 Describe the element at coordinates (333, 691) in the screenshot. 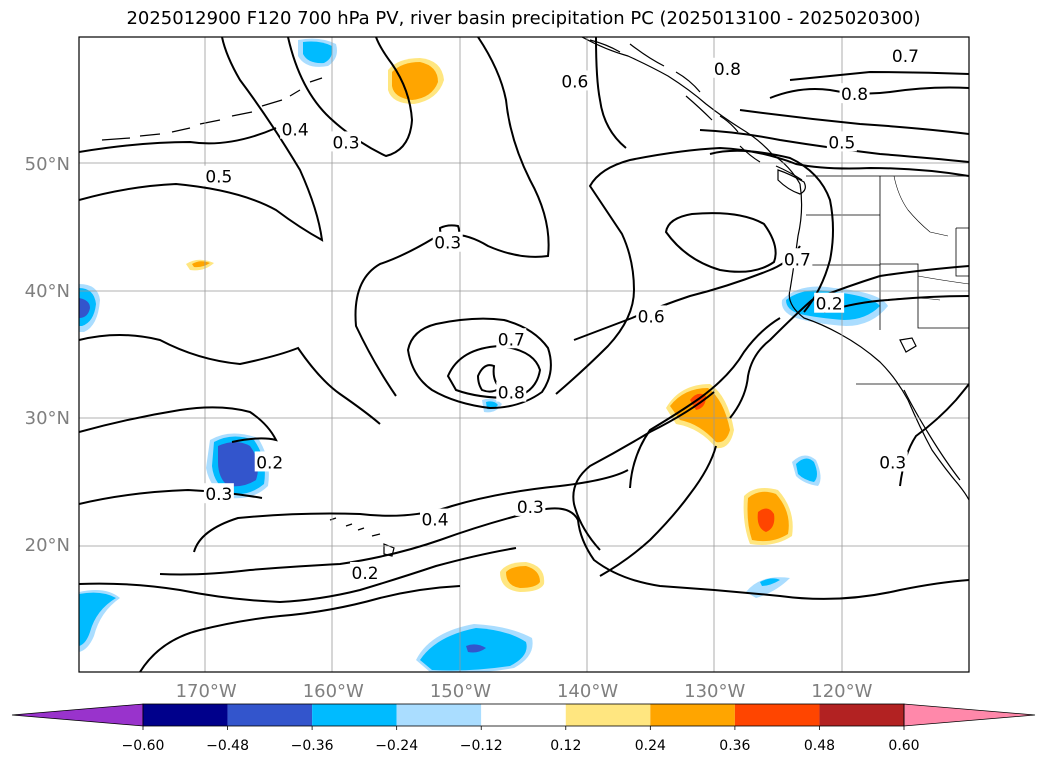

I see `longitude-label: 160°W` at that location.